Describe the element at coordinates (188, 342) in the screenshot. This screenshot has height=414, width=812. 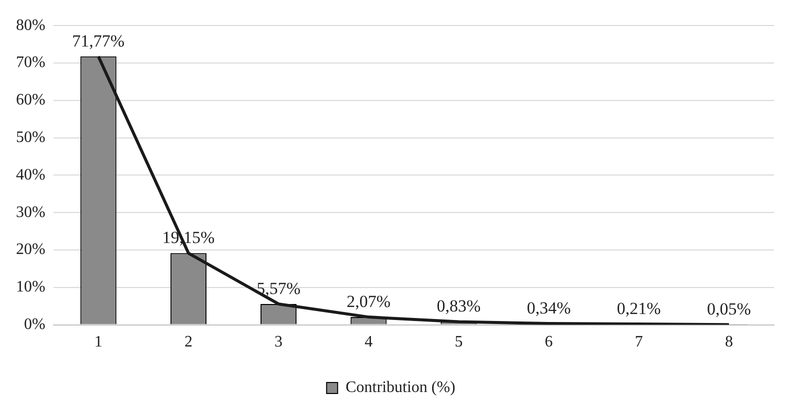
I see `x-tick-label: 2` at that location.